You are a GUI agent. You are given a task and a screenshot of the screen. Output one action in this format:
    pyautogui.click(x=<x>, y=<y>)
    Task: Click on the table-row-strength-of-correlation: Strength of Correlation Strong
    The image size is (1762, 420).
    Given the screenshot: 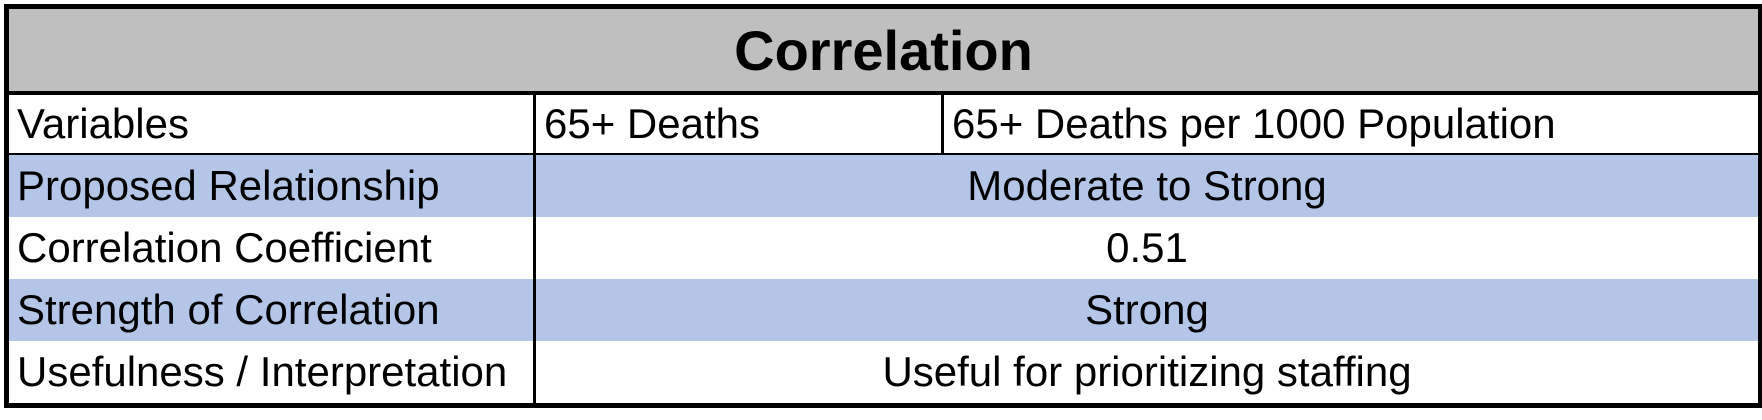 What is the action you would take?
    pyautogui.click(x=883, y=310)
    